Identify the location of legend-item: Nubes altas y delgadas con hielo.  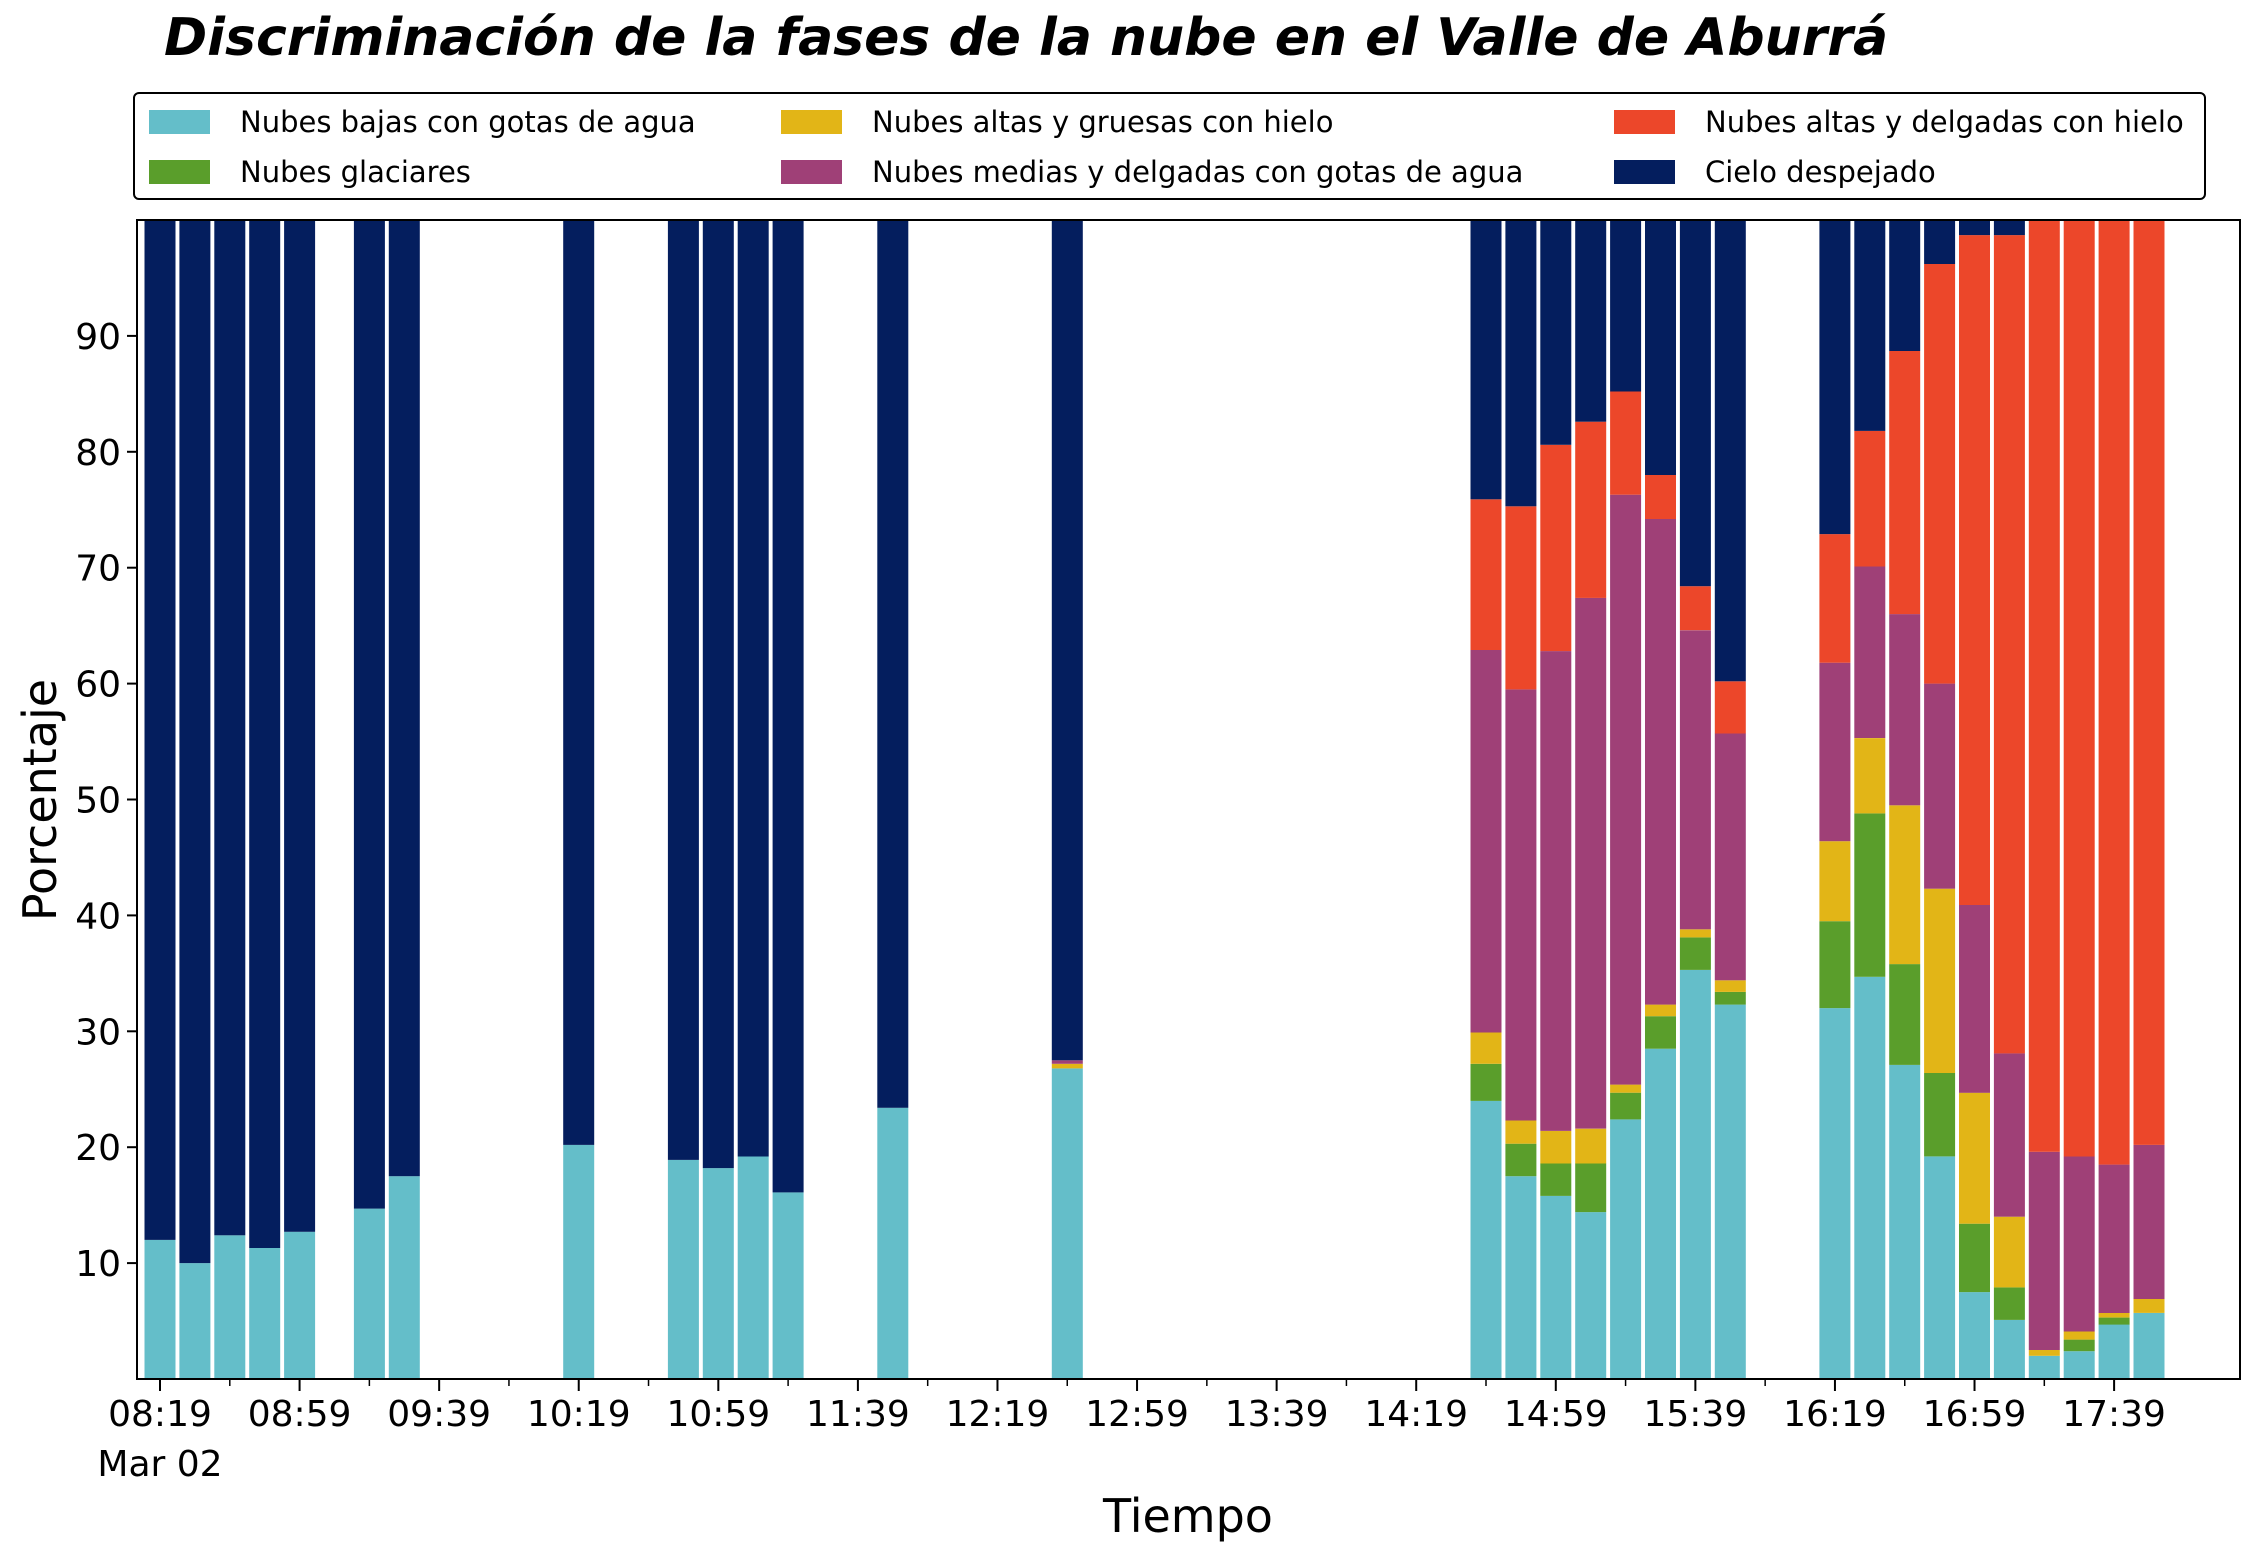
(1899, 122).